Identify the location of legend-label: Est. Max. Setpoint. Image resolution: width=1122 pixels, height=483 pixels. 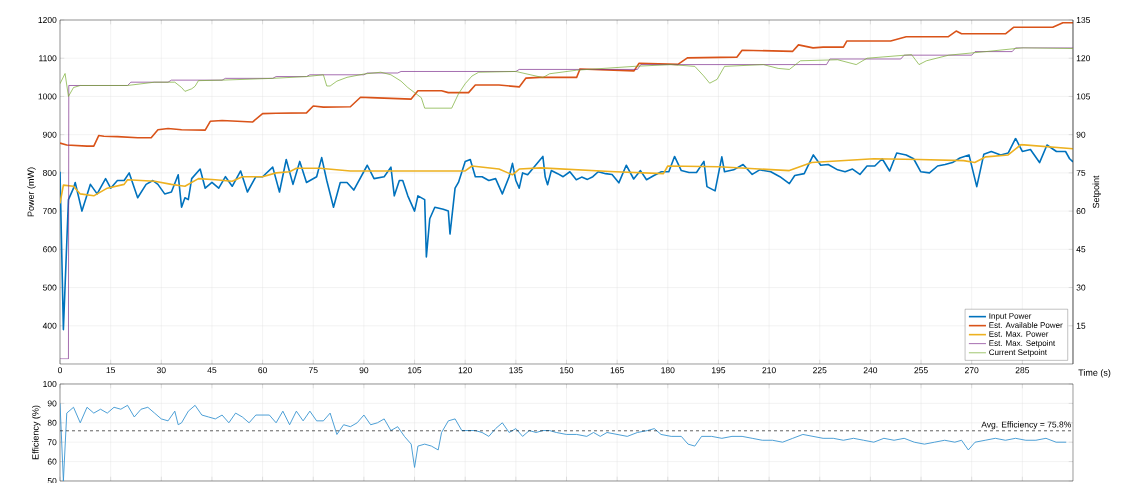
(1022, 344).